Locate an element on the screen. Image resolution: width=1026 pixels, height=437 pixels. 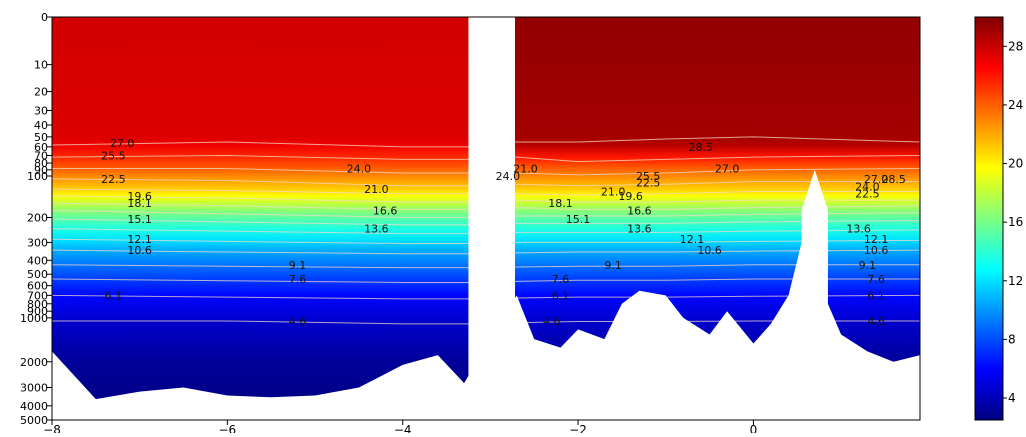
y-tick-label: 4000 is located at coordinates (34, 406).